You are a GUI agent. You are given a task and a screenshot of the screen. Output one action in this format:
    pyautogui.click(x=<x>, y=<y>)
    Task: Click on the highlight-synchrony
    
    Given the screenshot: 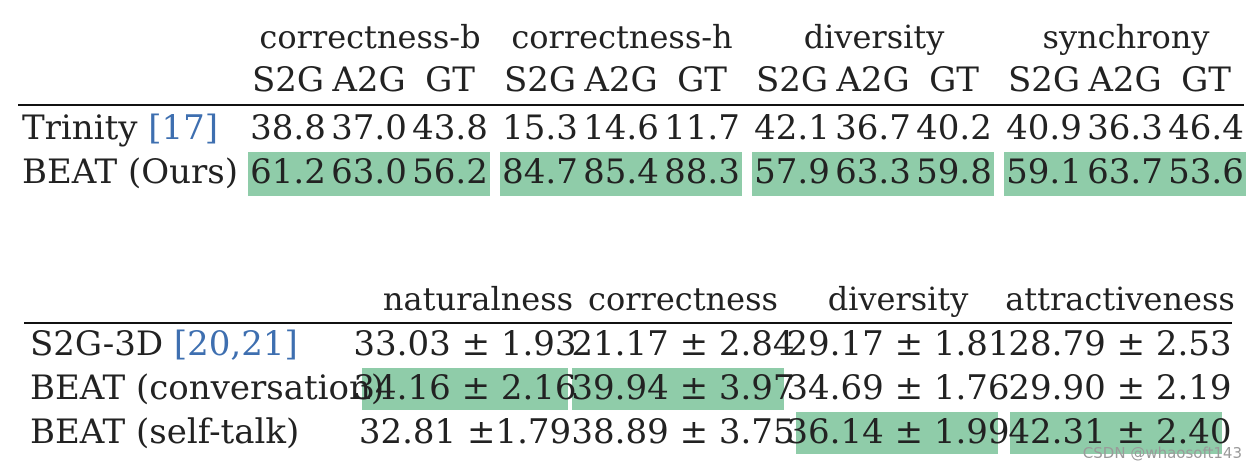 What is the action you would take?
    pyautogui.click(x=1125, y=174)
    